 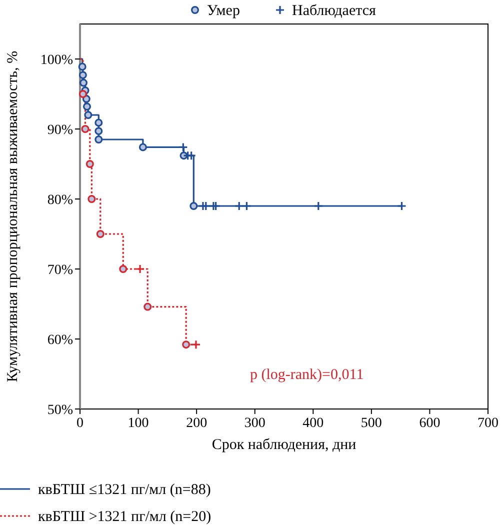 I want to click on y-axis-title: Кумулятивная пропорциональная выживаемость, %, so click(x=13, y=216).